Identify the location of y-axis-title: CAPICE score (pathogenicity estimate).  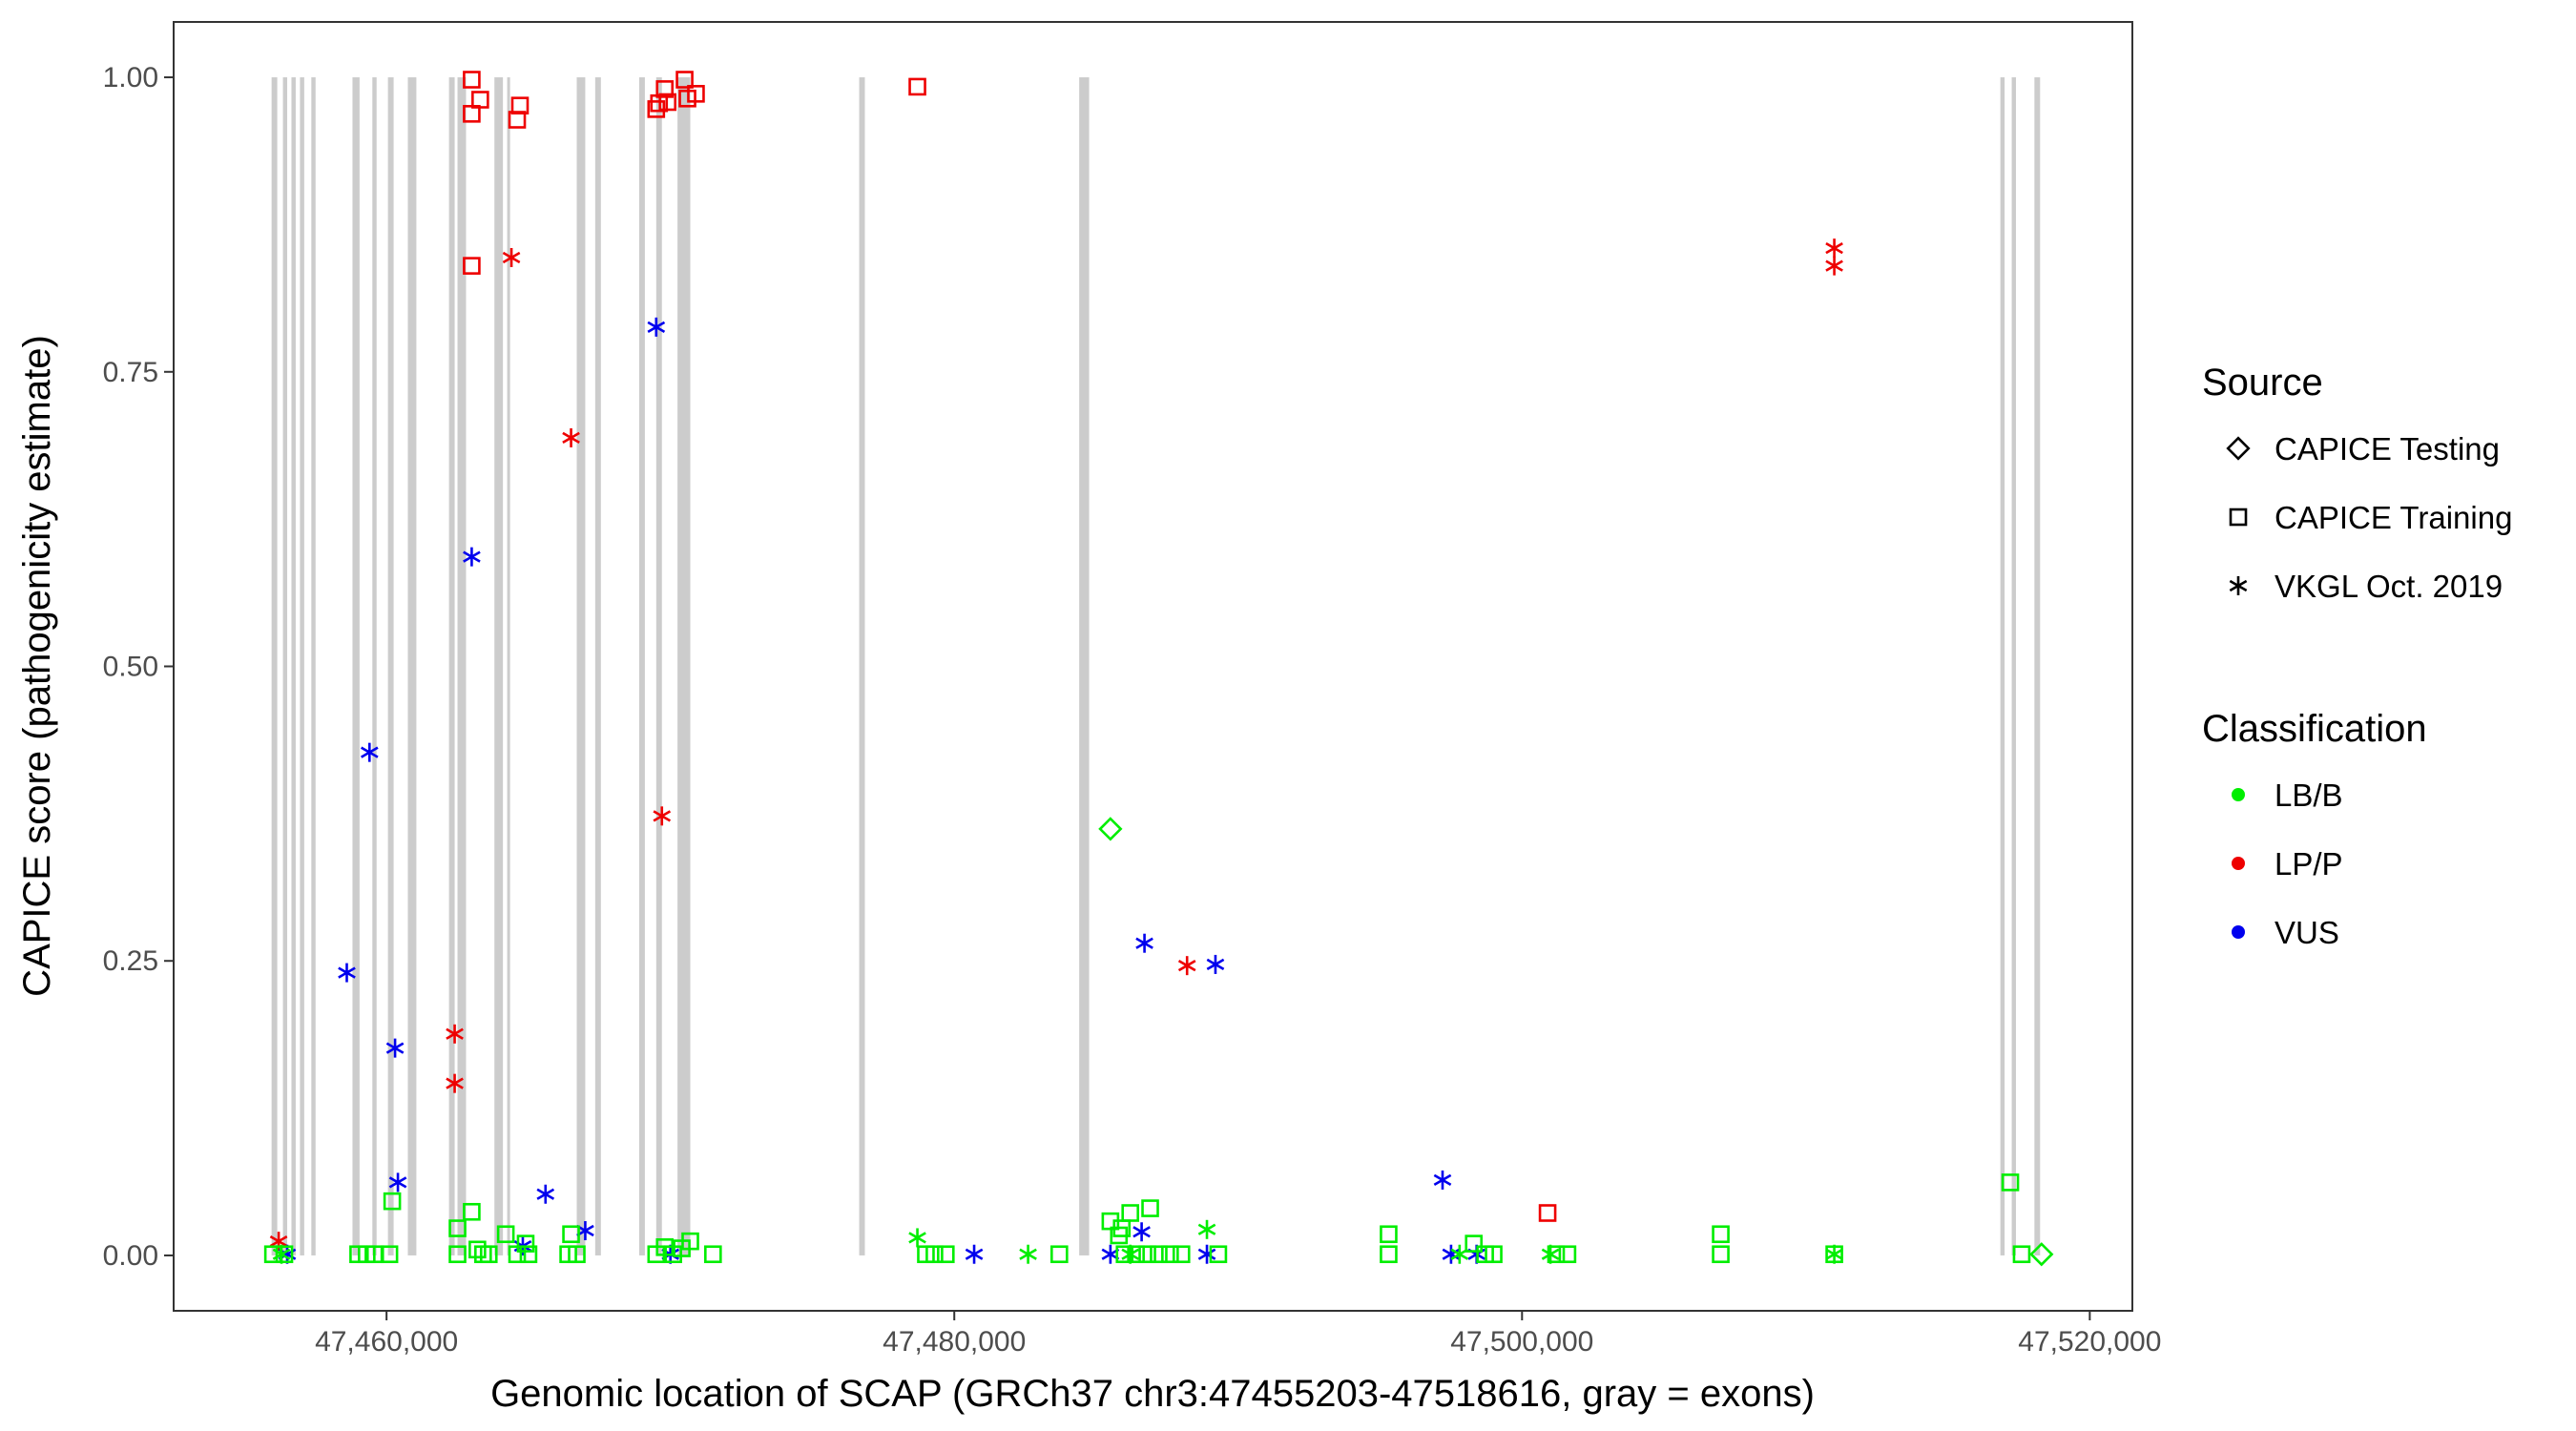
(37, 666).